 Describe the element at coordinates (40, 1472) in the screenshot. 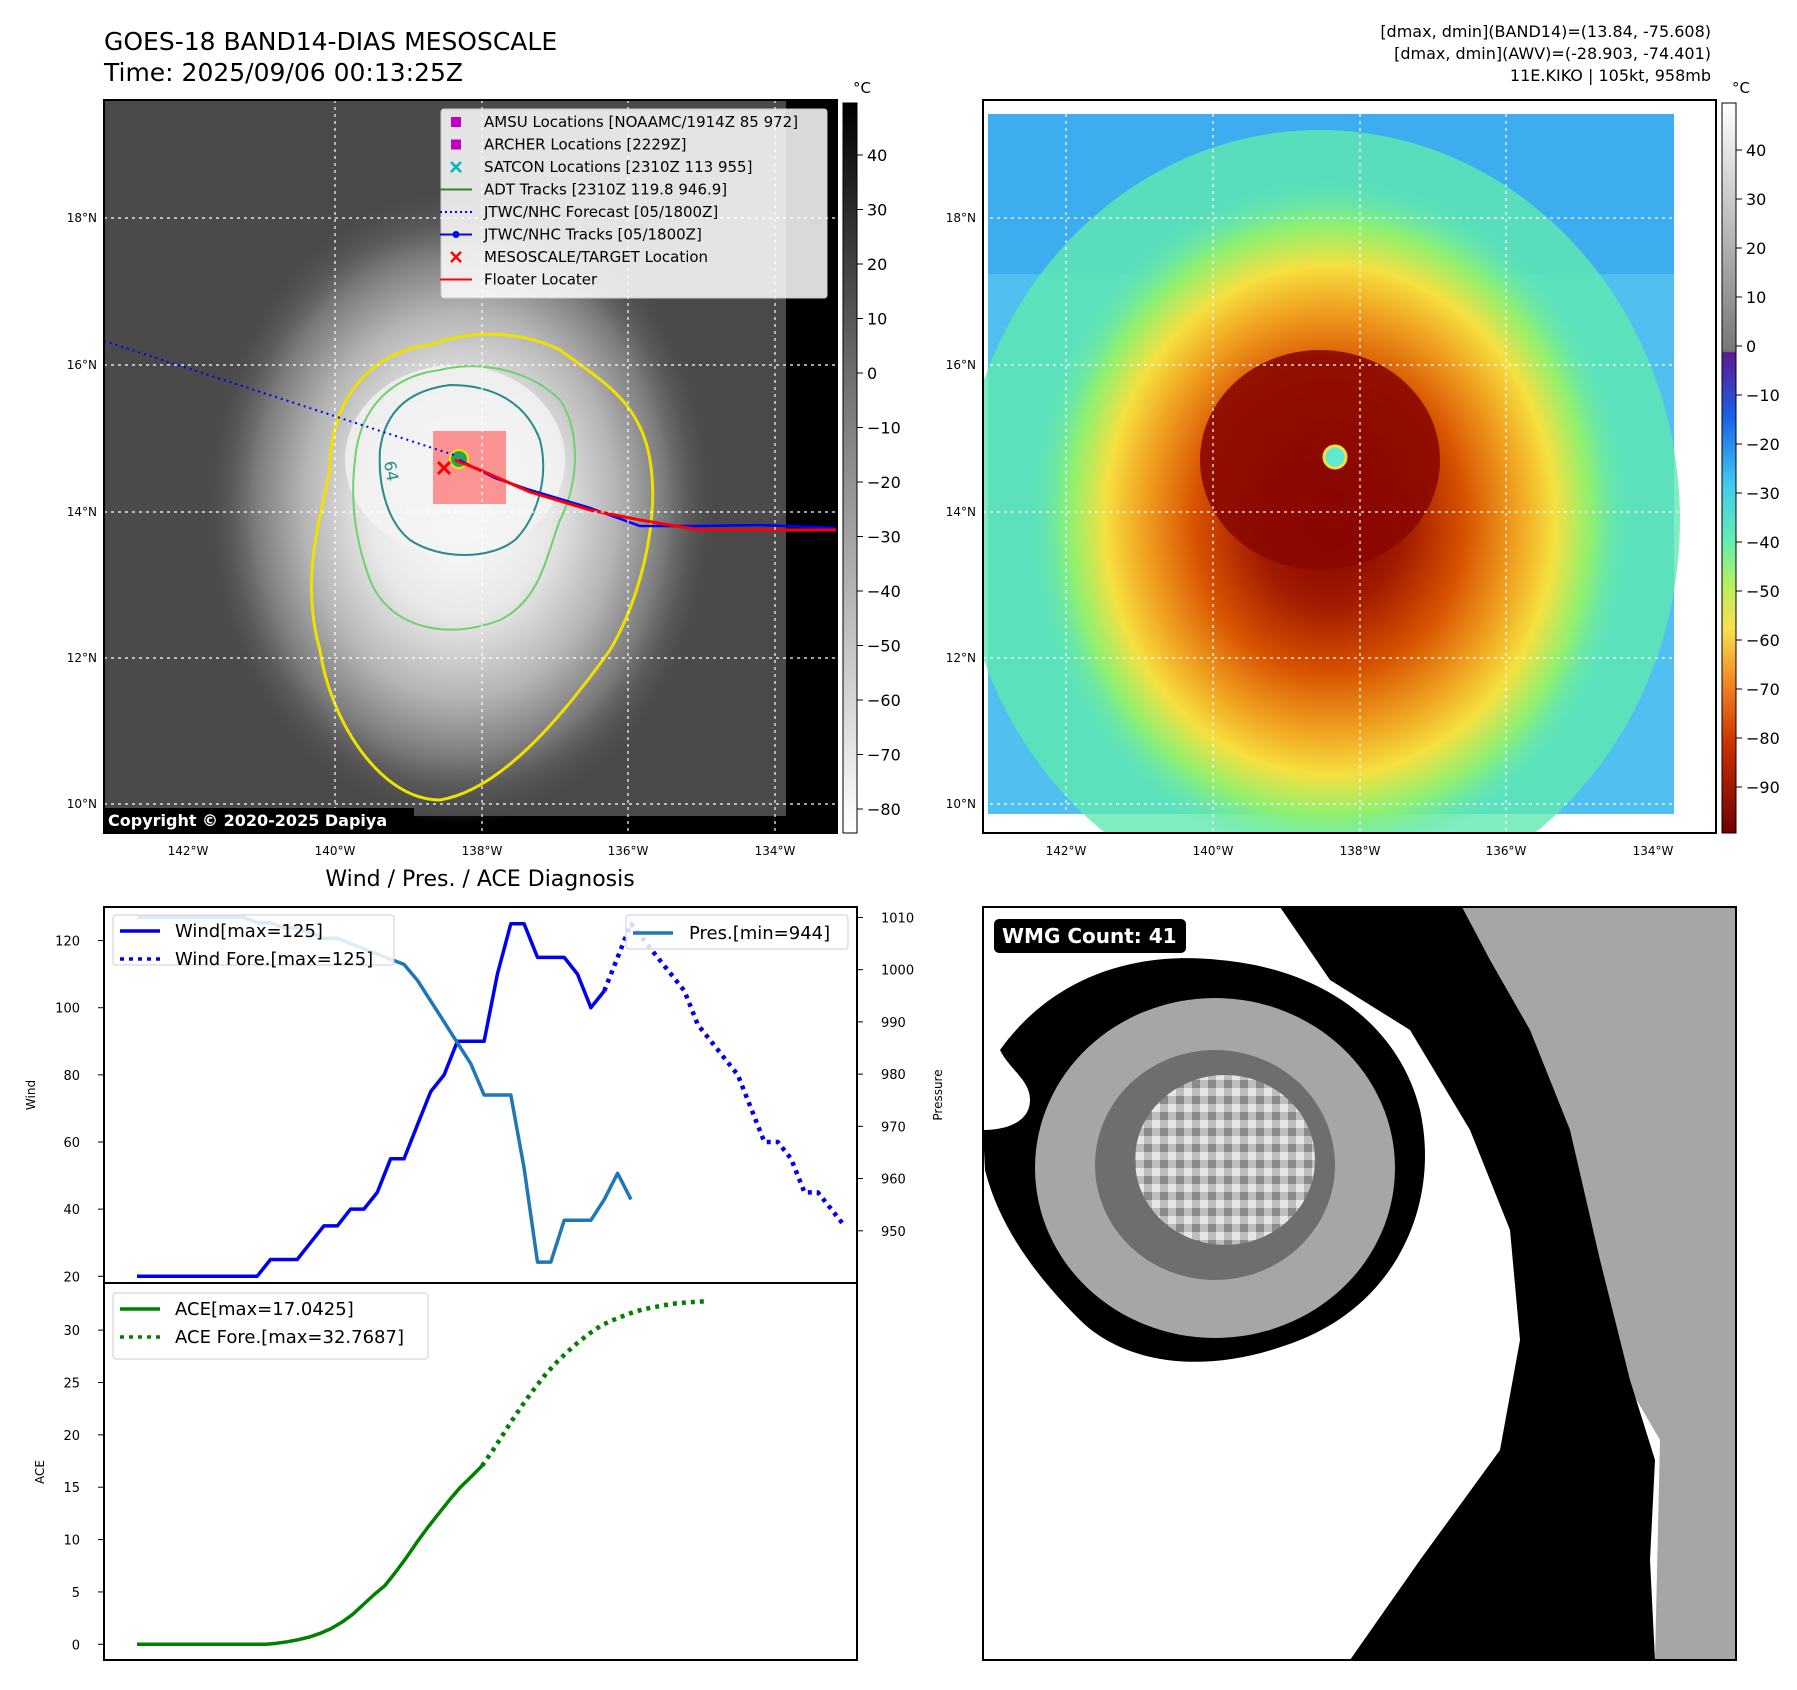

I see `ace-axis-label: ACE` at that location.